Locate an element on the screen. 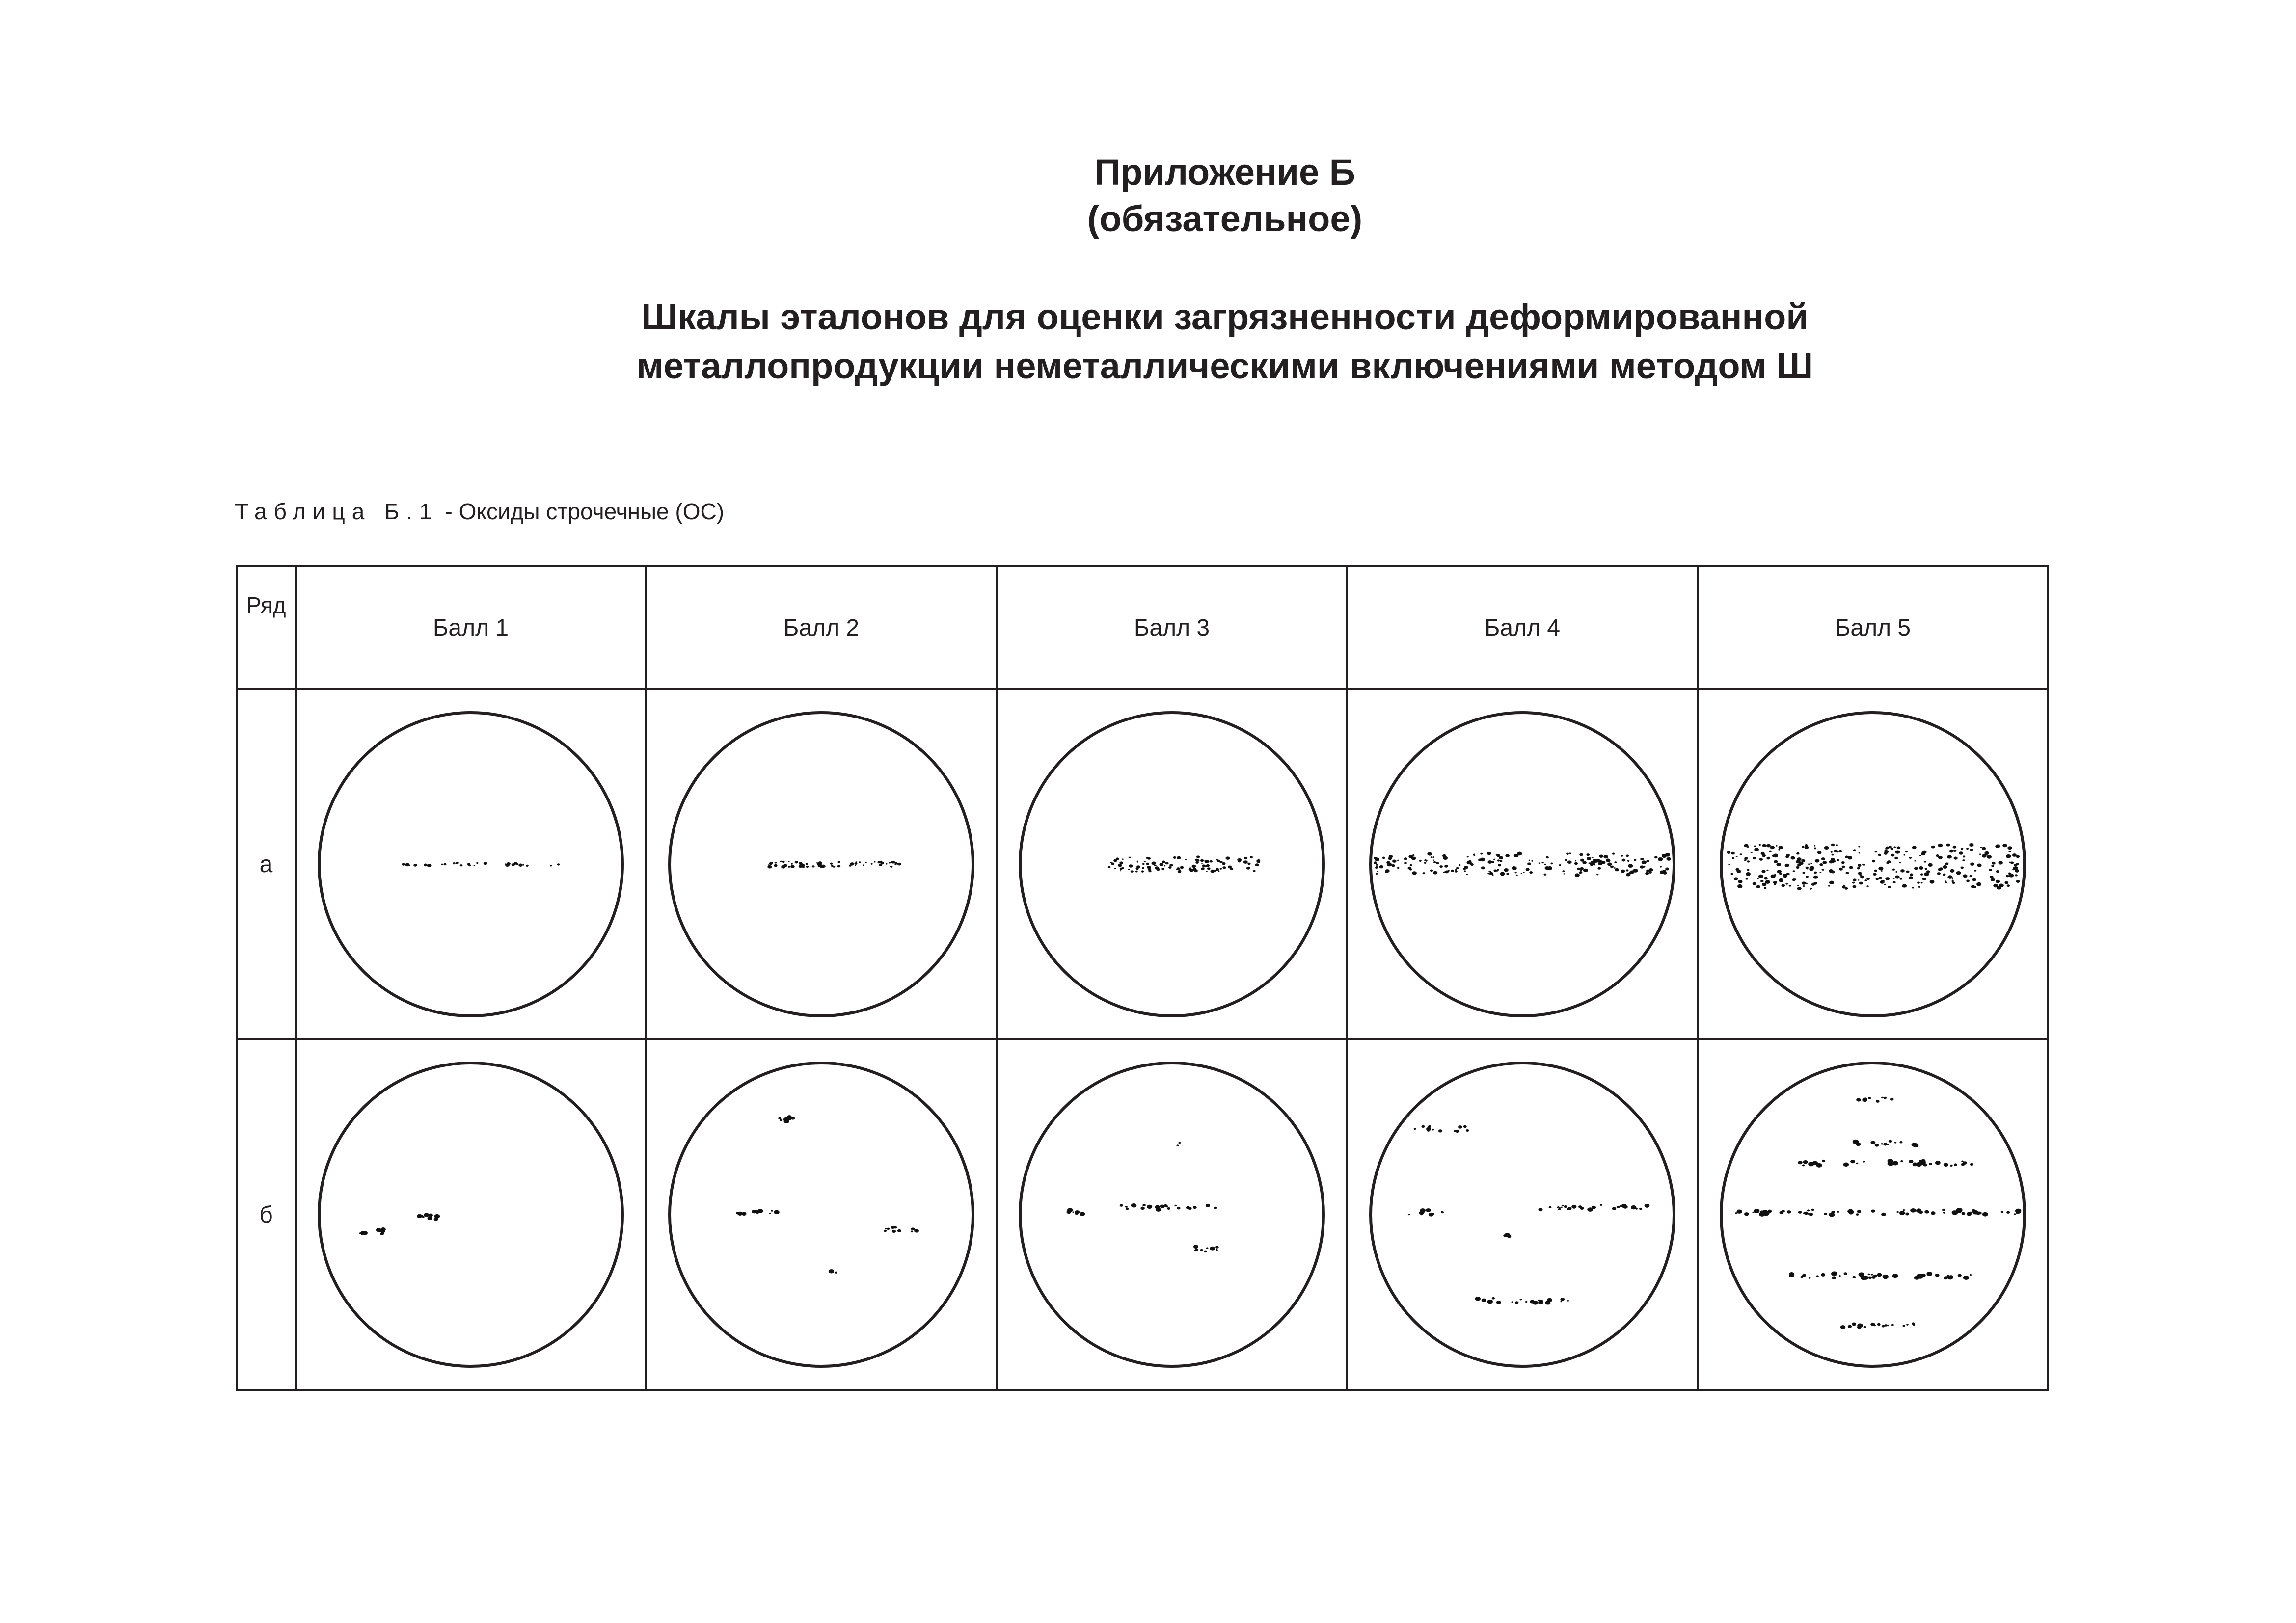 The height and width of the screenshot is (1623, 2296). table-caption-prefix: Таблица Б.1 is located at coordinates (337, 511).